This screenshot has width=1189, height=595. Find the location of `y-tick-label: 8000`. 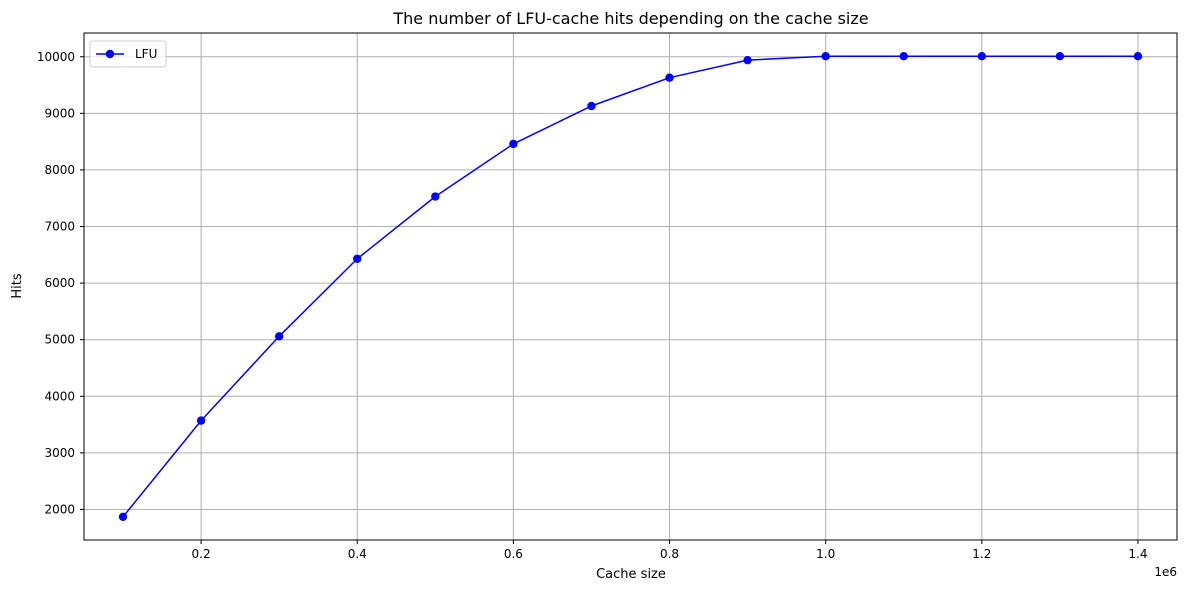

y-tick-label: 8000 is located at coordinates (59, 170).